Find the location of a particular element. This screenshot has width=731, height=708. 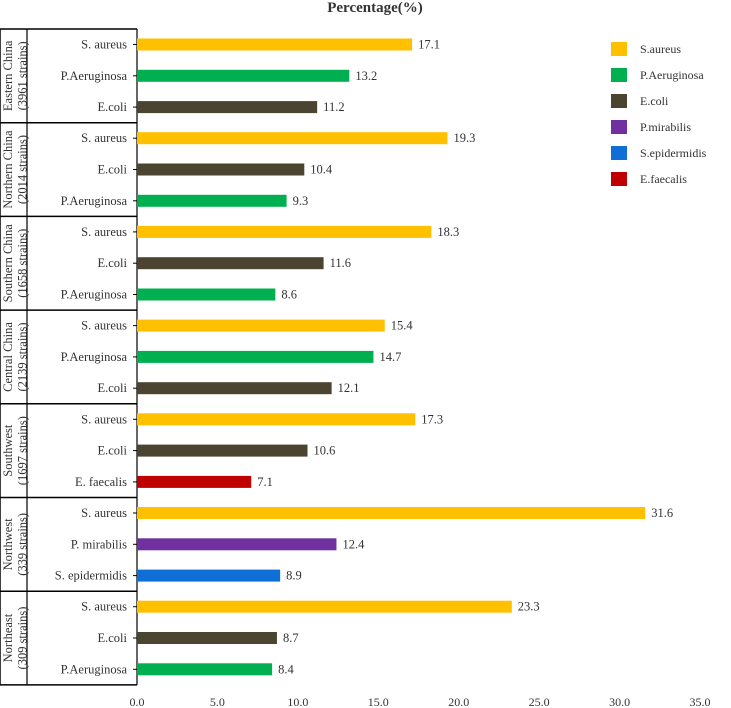

group-label: Northern China(2014 strains) is located at coordinates (15, 169).